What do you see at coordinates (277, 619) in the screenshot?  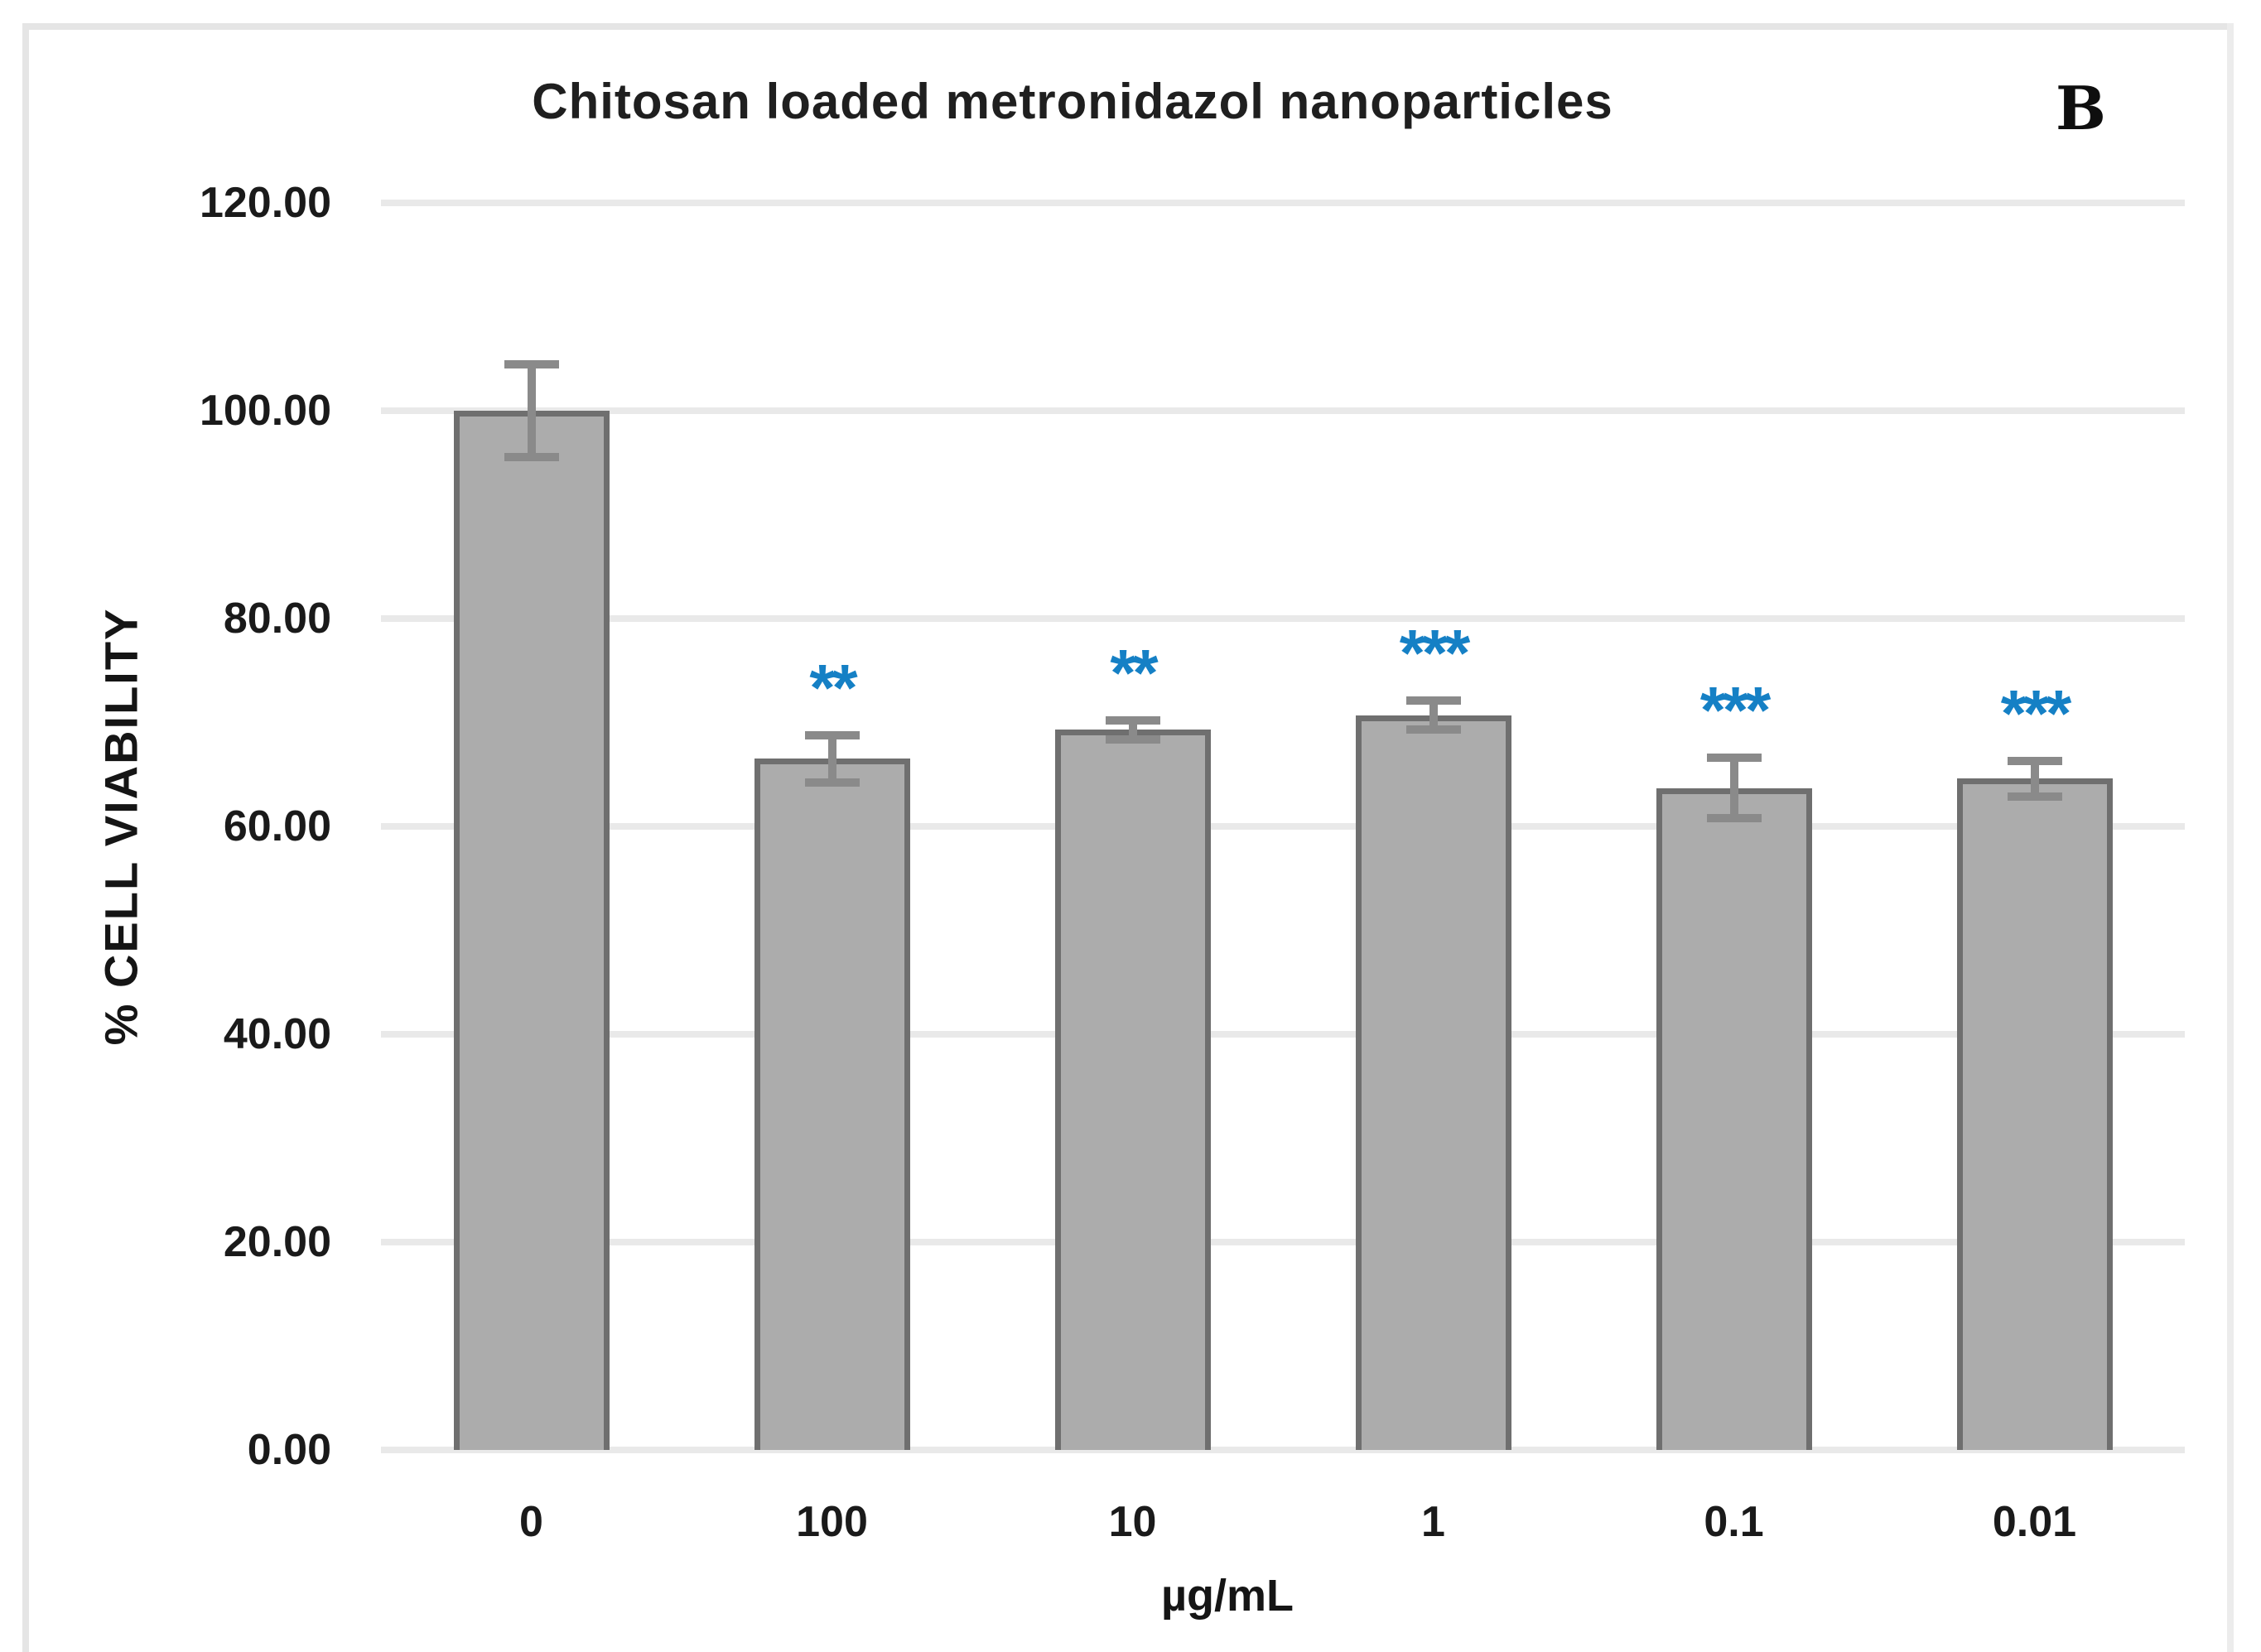 I see `y-axis-tick-label: 80.00` at bounding box center [277, 619].